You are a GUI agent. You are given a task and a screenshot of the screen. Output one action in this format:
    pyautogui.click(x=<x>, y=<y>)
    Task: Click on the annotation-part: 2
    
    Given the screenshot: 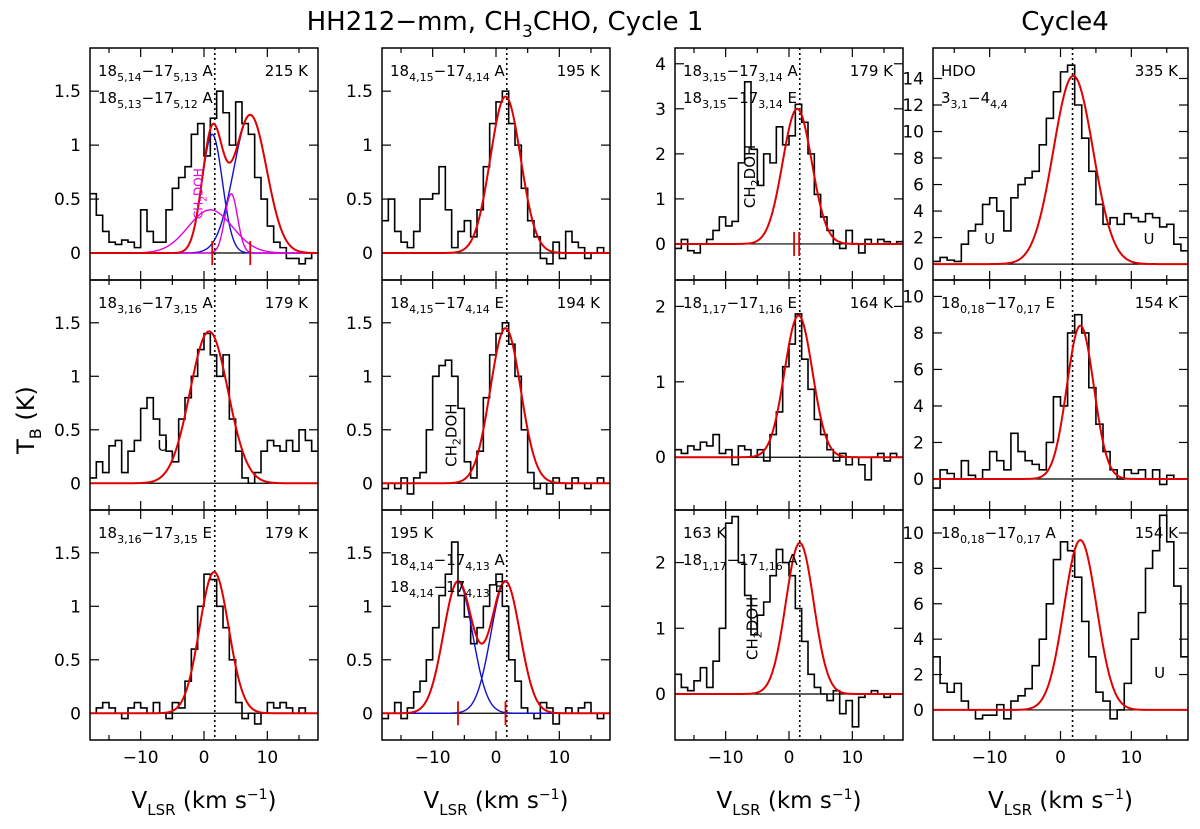 What is the action you would take?
    pyautogui.click(x=757, y=634)
    